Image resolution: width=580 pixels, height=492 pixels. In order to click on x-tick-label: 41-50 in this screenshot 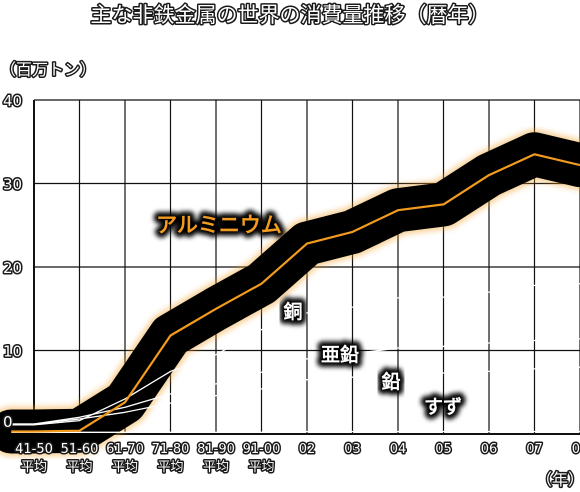, I will do `click(34, 449)`.